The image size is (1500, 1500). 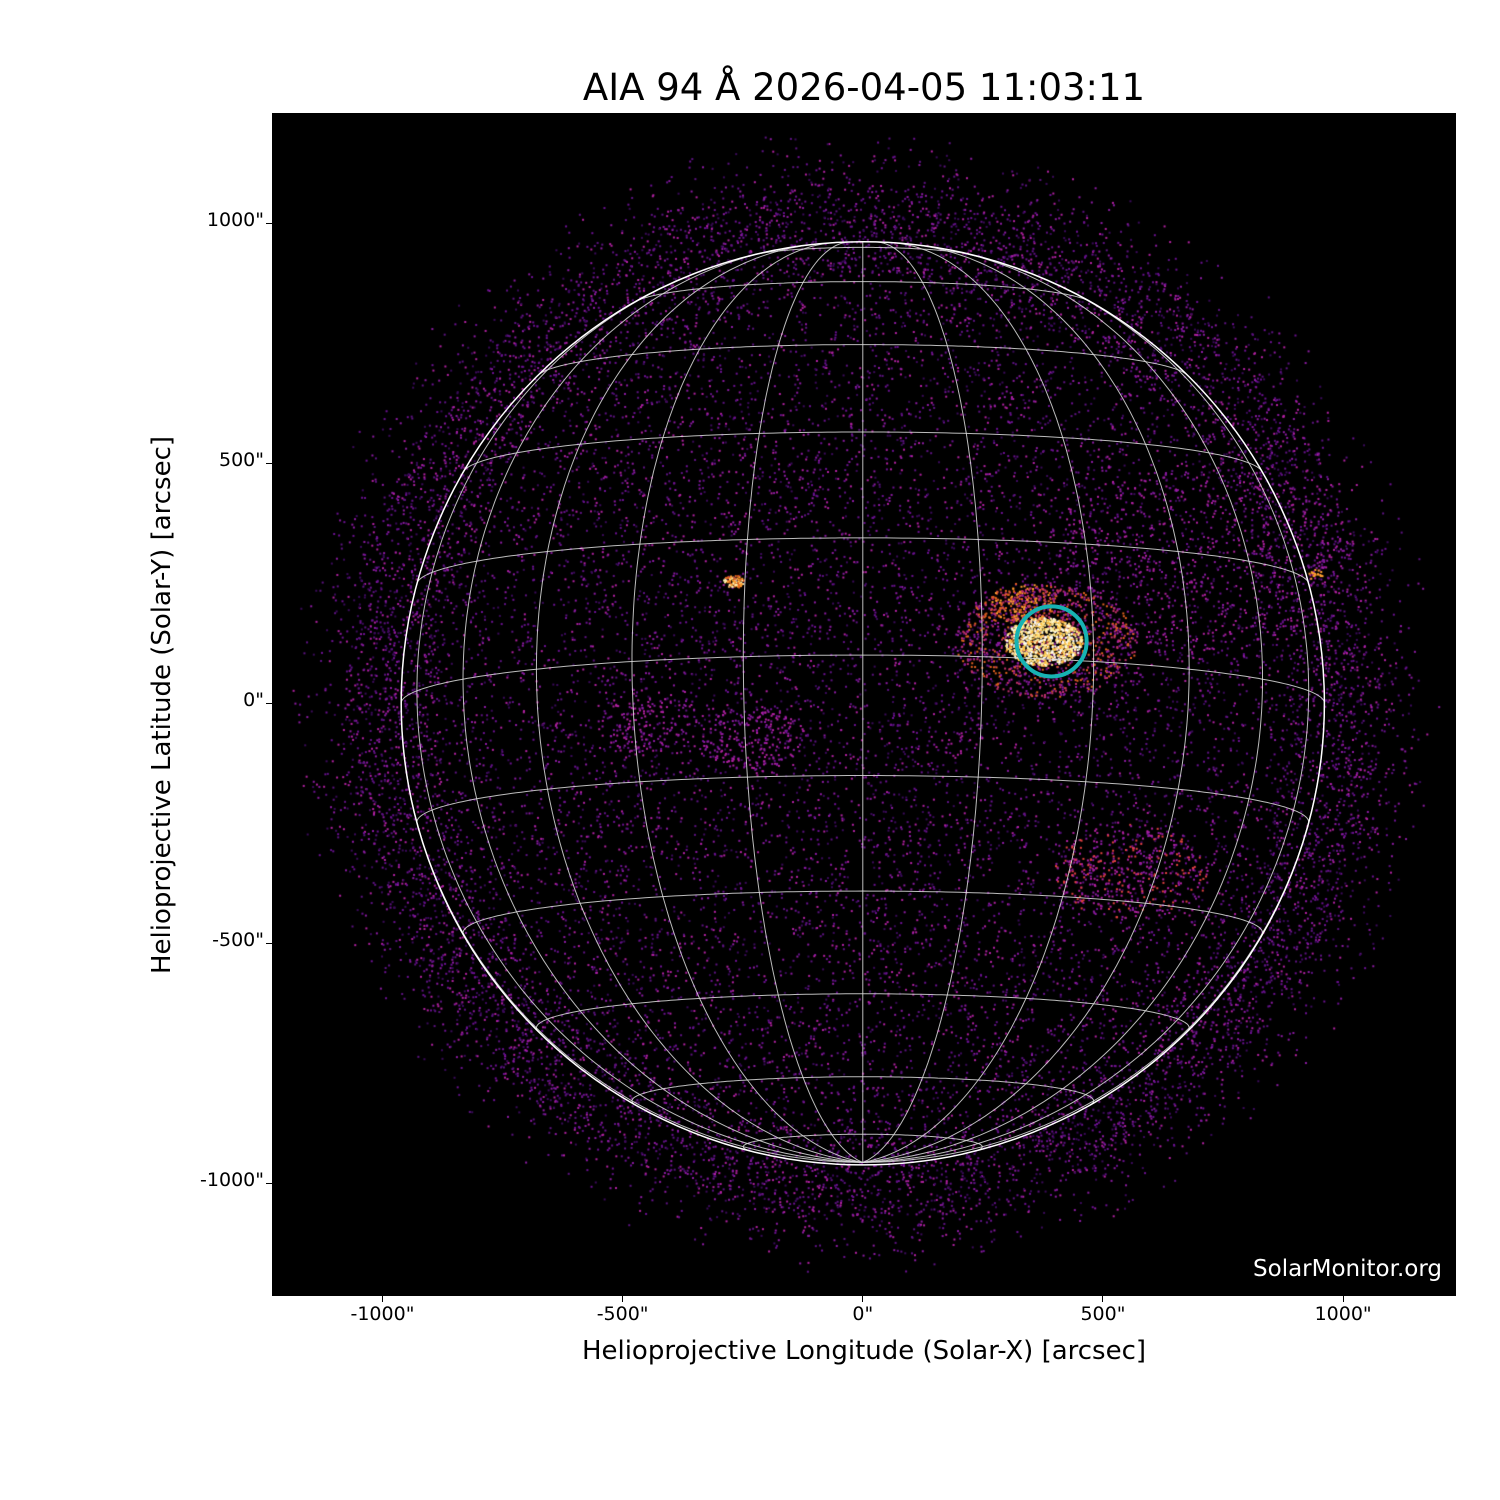 I want to click on x-tick-label: -1000", so click(x=382, y=1314).